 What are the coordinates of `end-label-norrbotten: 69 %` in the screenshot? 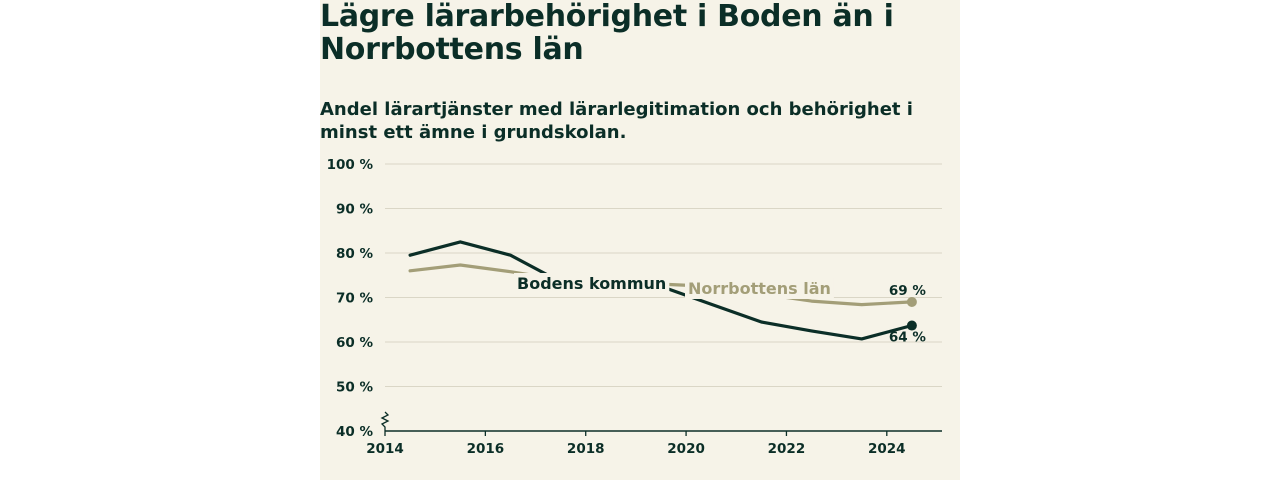 It's located at (907, 291).